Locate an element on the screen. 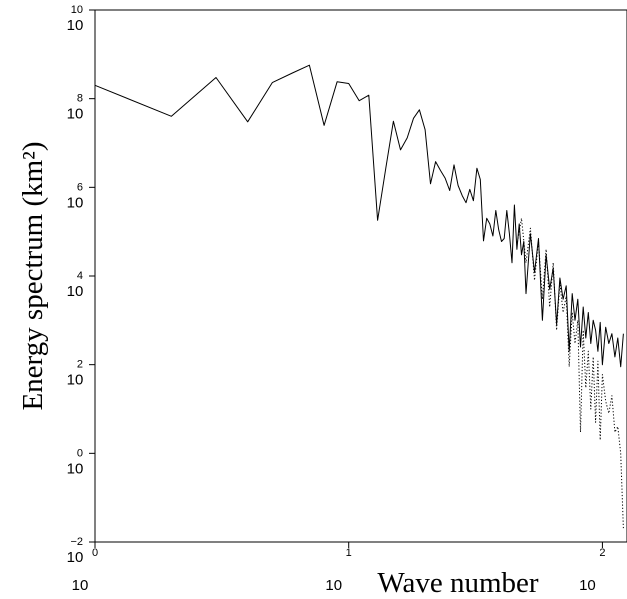 The width and height of the screenshot is (627, 599). x-axis-title: Wave number is located at coordinates (457, 583).